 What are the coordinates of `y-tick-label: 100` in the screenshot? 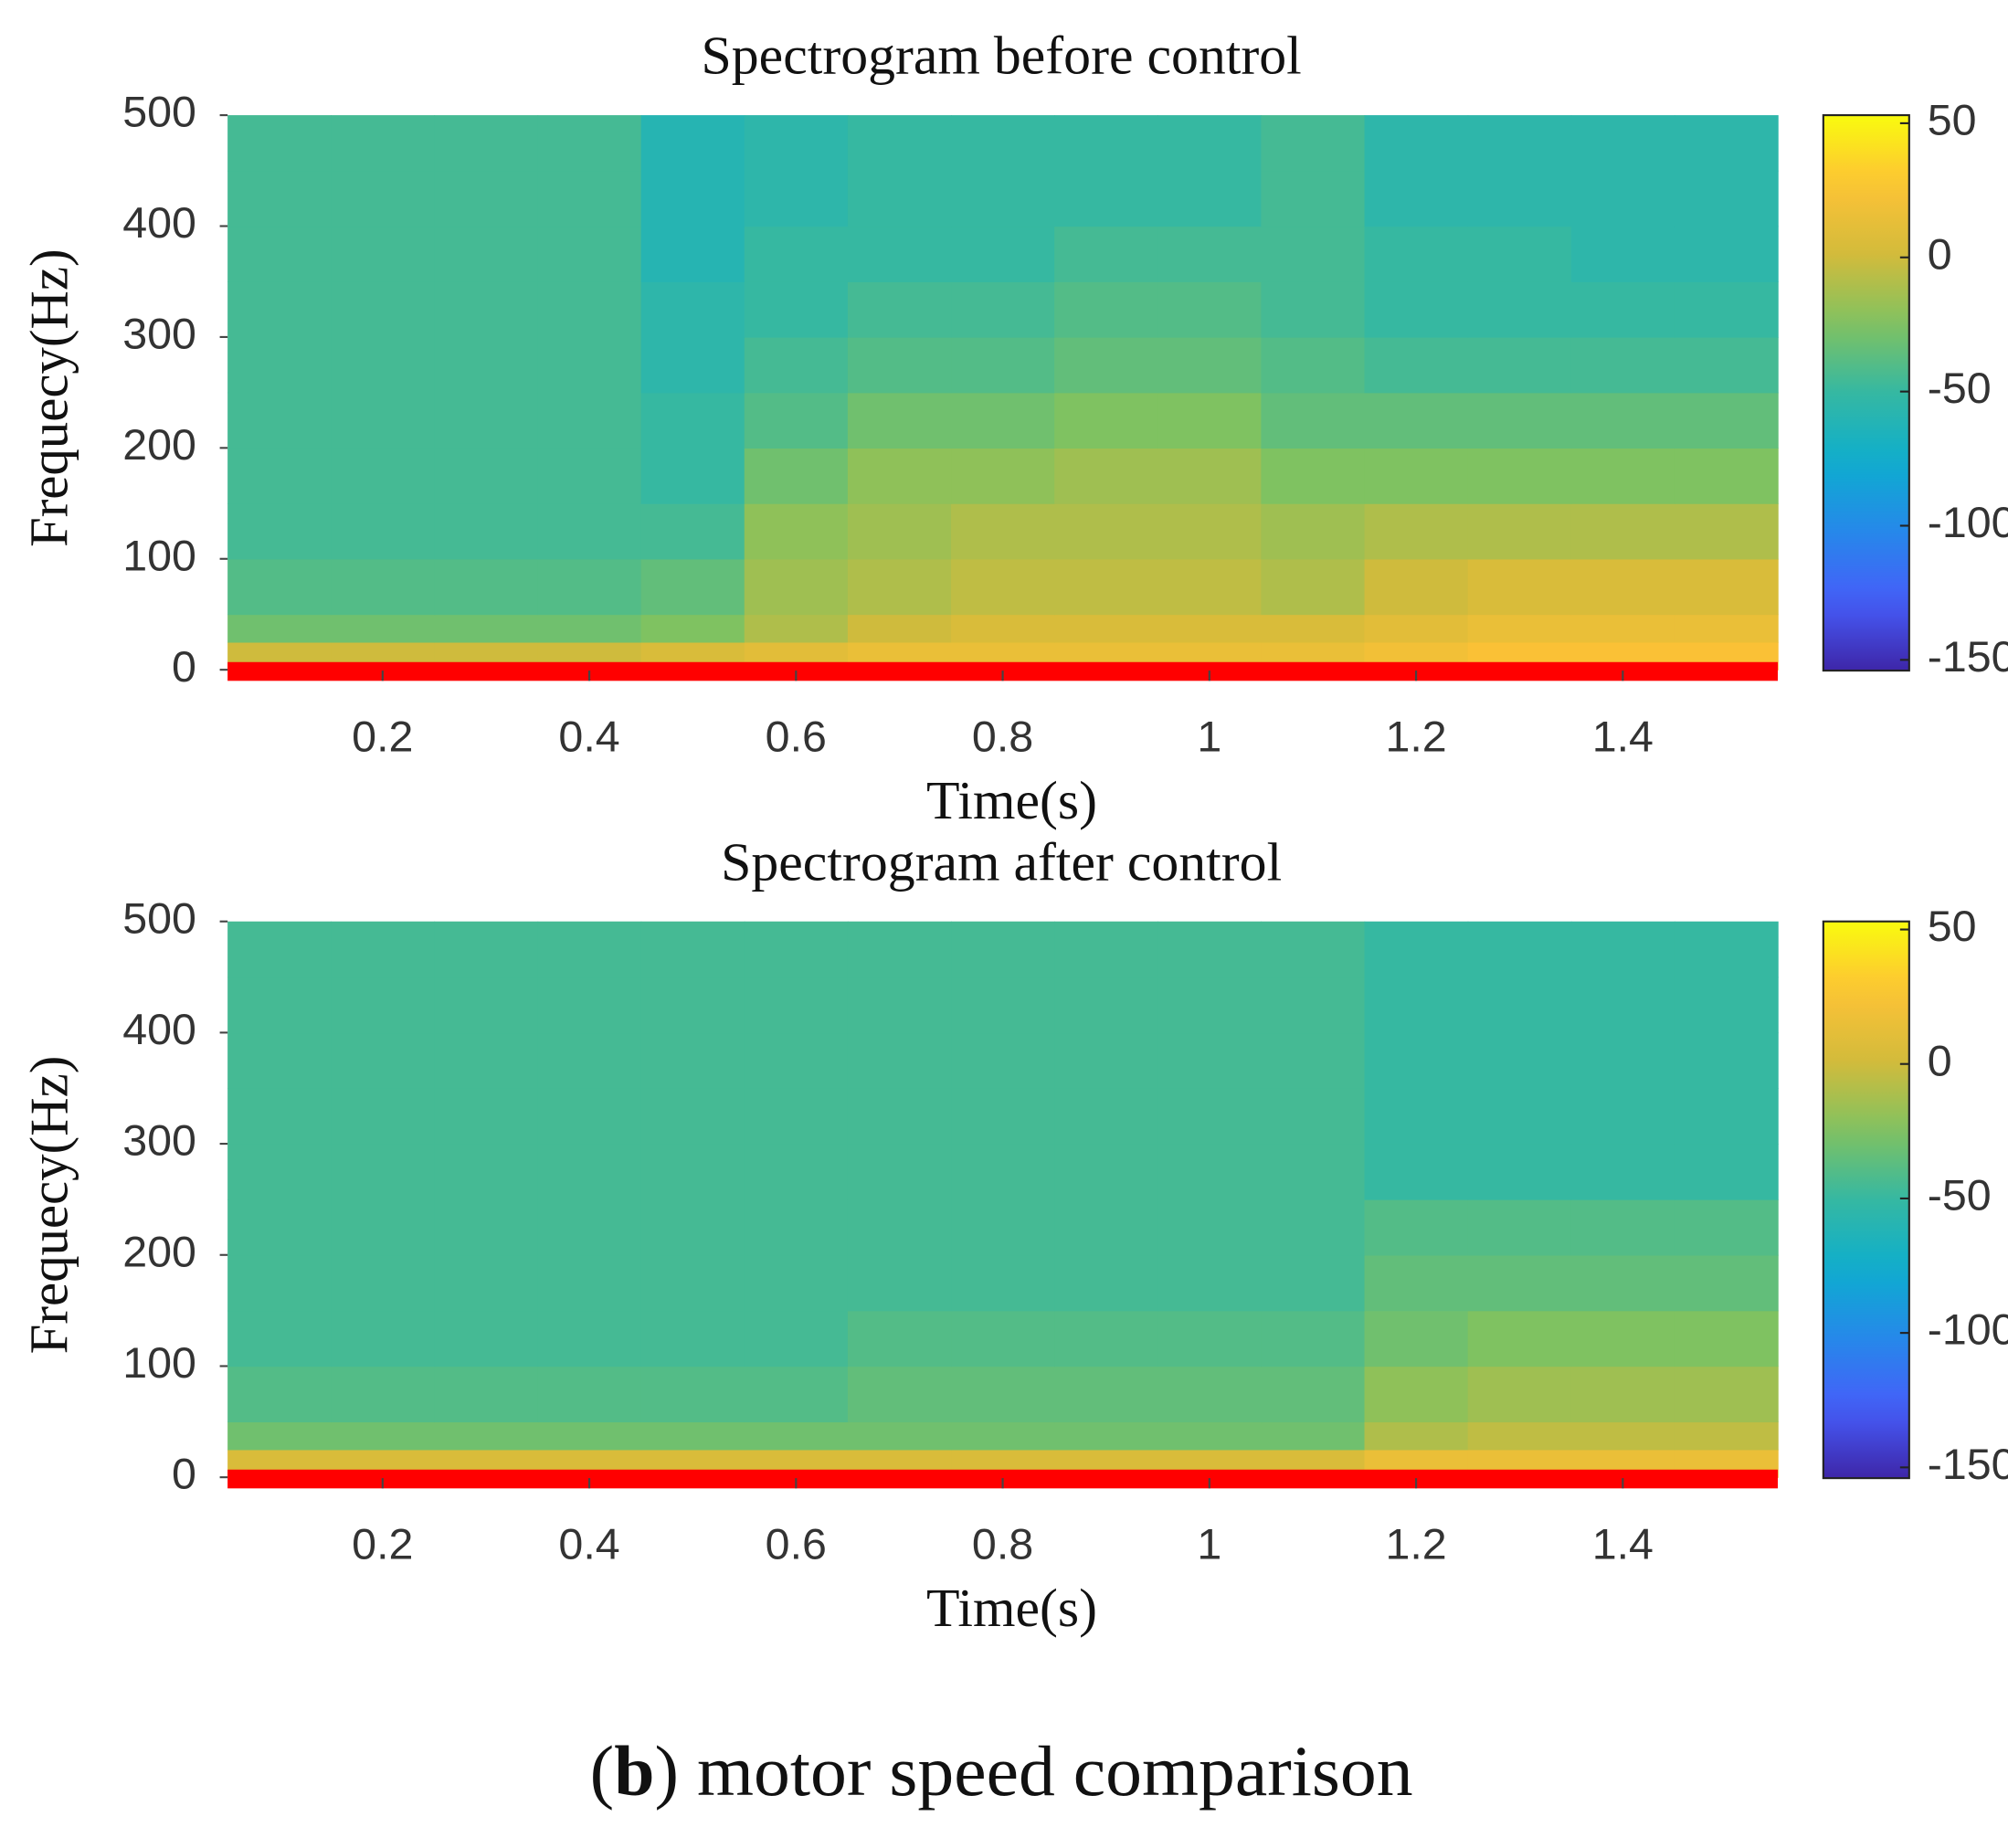 It's located at (159, 1363).